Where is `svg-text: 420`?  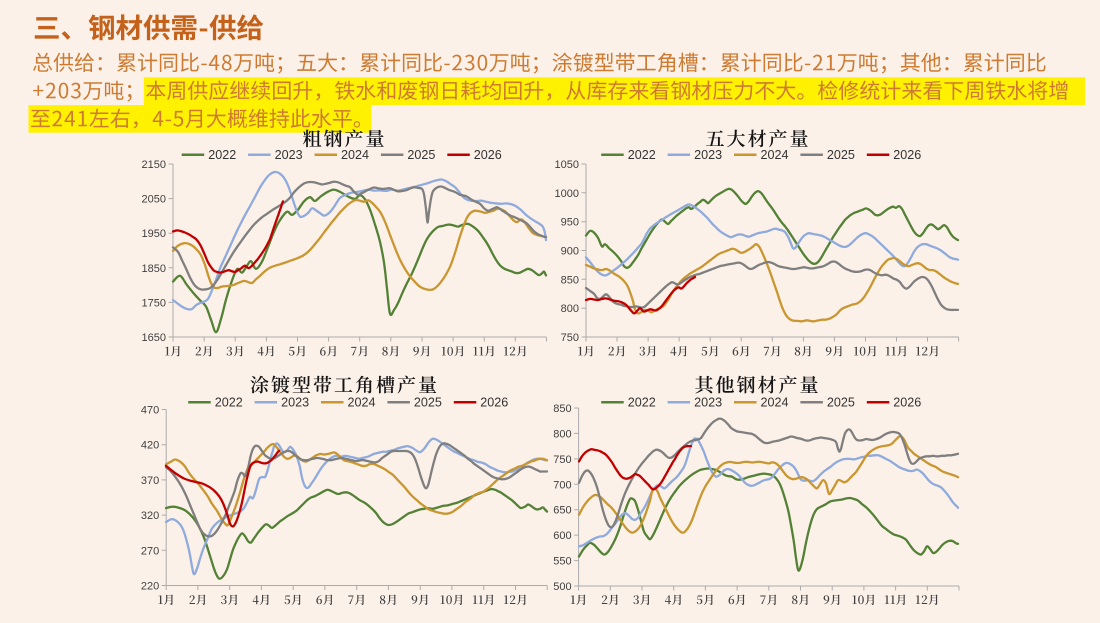 svg-text: 420 is located at coordinates (150, 446).